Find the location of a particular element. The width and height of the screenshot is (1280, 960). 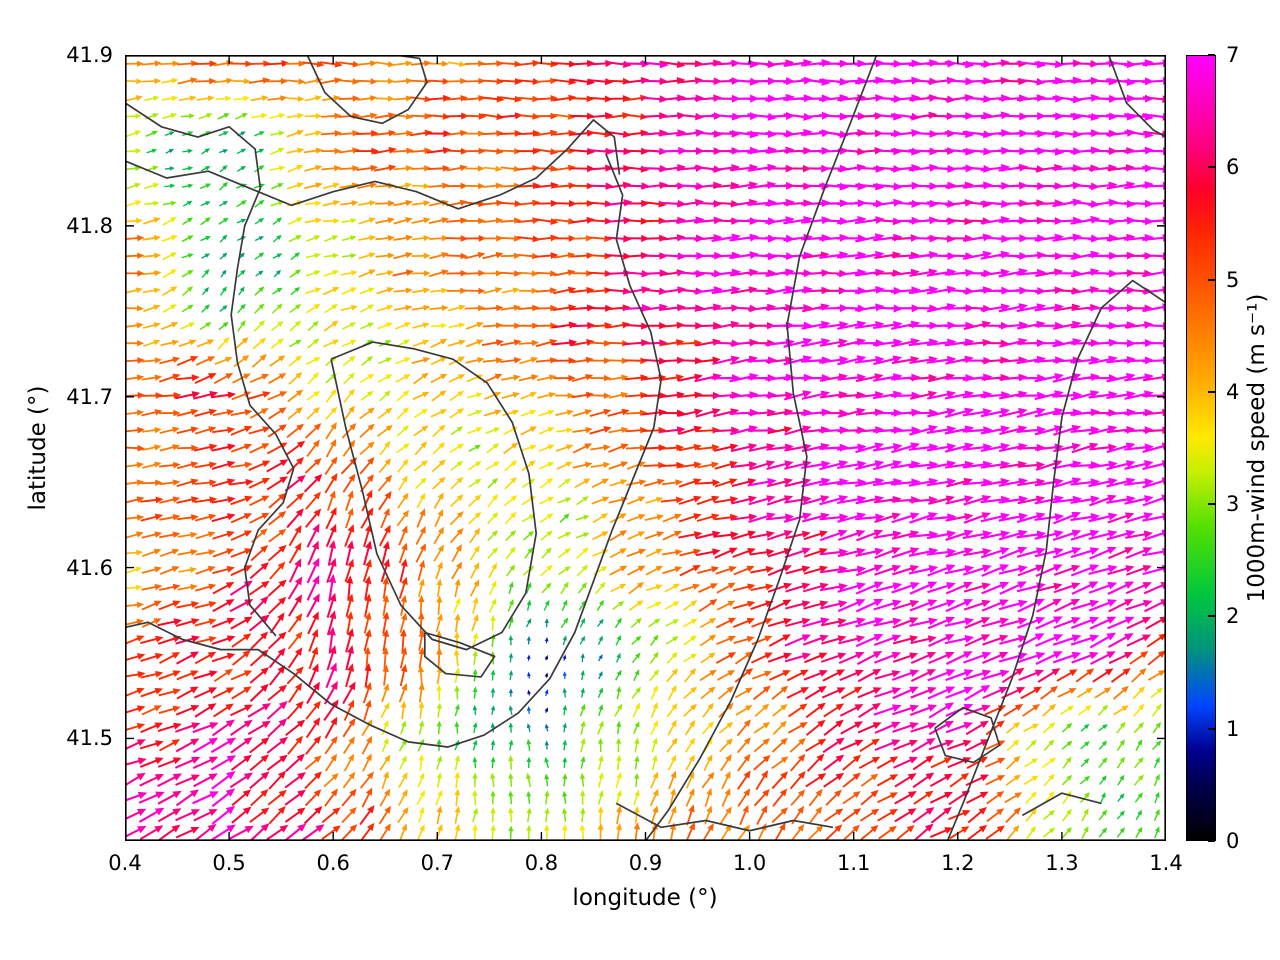

x-tick-label: 1.3 is located at coordinates (1062, 863).